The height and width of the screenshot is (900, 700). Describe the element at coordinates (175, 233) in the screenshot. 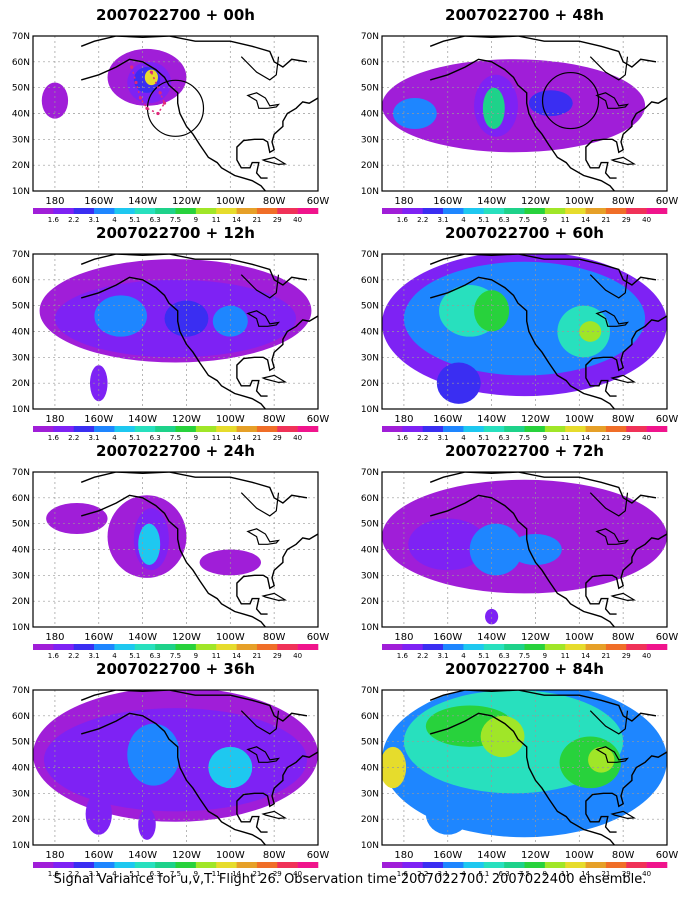

I see `panel-title: 2007022700 + 12h` at that location.